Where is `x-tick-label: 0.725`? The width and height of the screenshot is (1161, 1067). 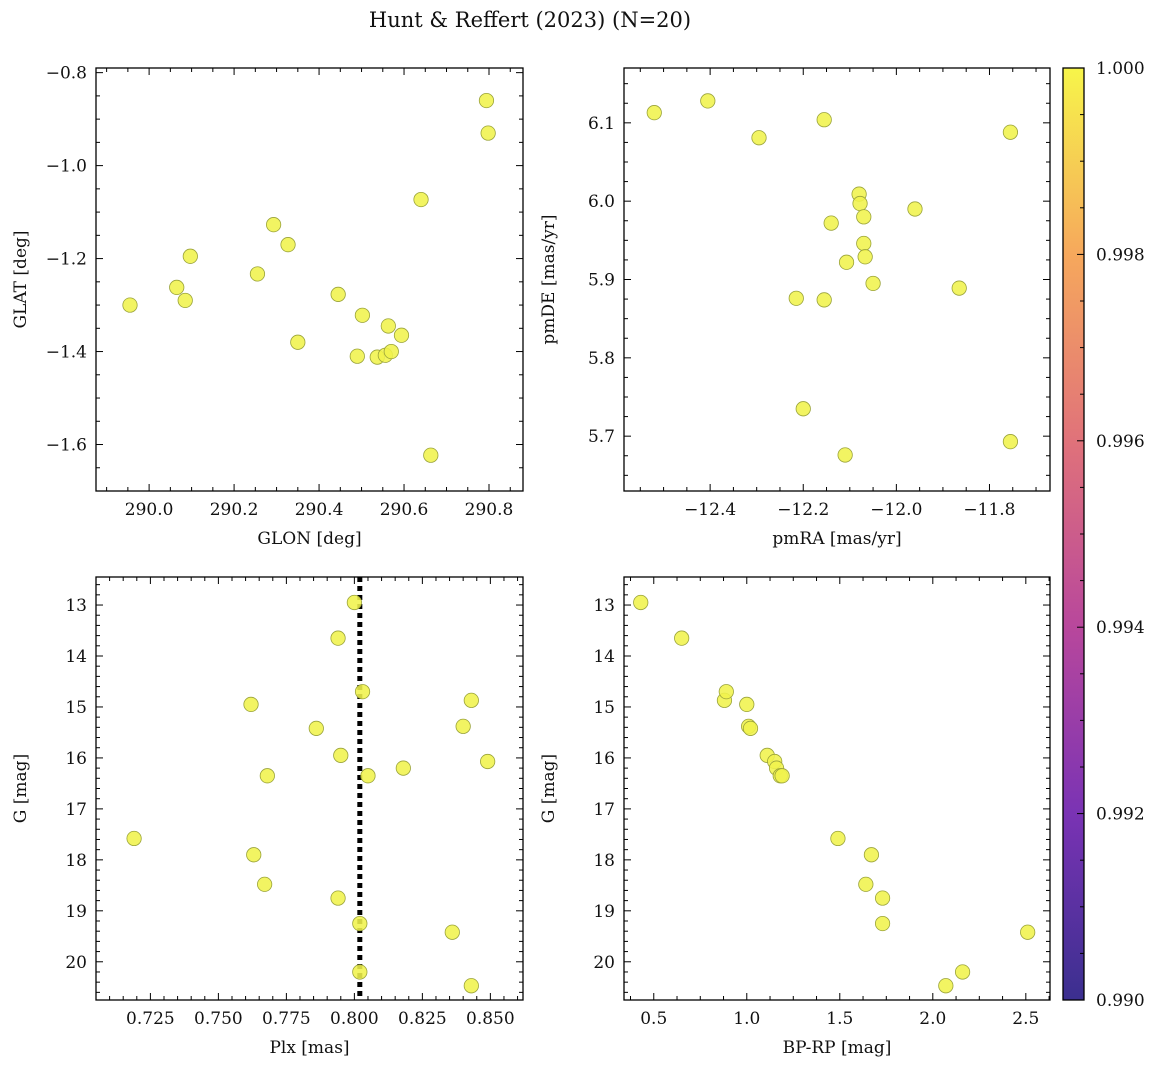 x-tick-label: 0.725 is located at coordinates (150, 1019).